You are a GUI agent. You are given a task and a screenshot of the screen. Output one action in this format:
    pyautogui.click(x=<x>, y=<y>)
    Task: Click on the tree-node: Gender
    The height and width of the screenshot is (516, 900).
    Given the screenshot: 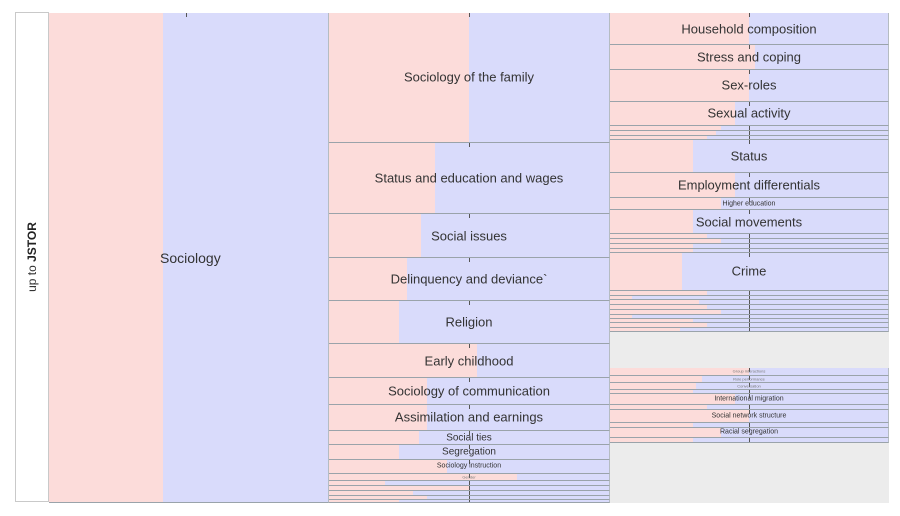 What is the action you would take?
    pyautogui.click(x=469, y=477)
    